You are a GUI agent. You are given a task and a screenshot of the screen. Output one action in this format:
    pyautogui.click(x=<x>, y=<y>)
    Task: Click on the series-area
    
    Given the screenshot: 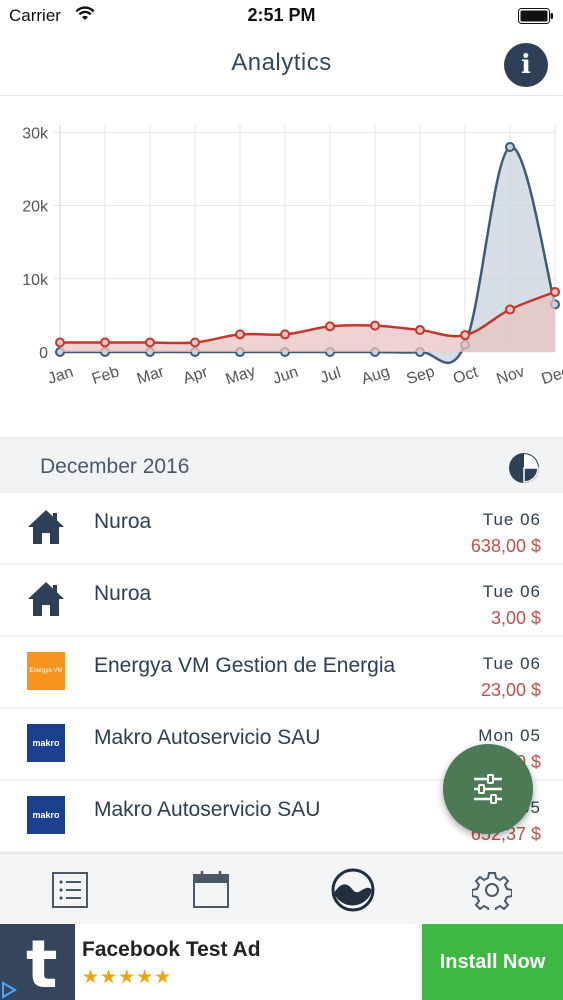 What is the action you would take?
    pyautogui.click(x=307, y=321)
    